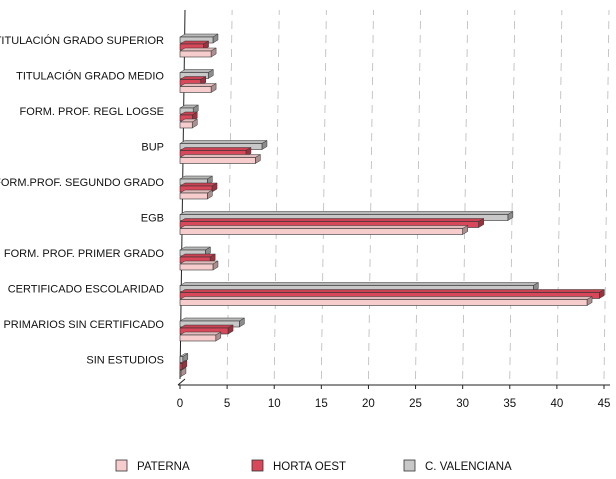  Describe the element at coordinates (415, 404) in the screenshot. I see `x-tick-label: 25` at that location.